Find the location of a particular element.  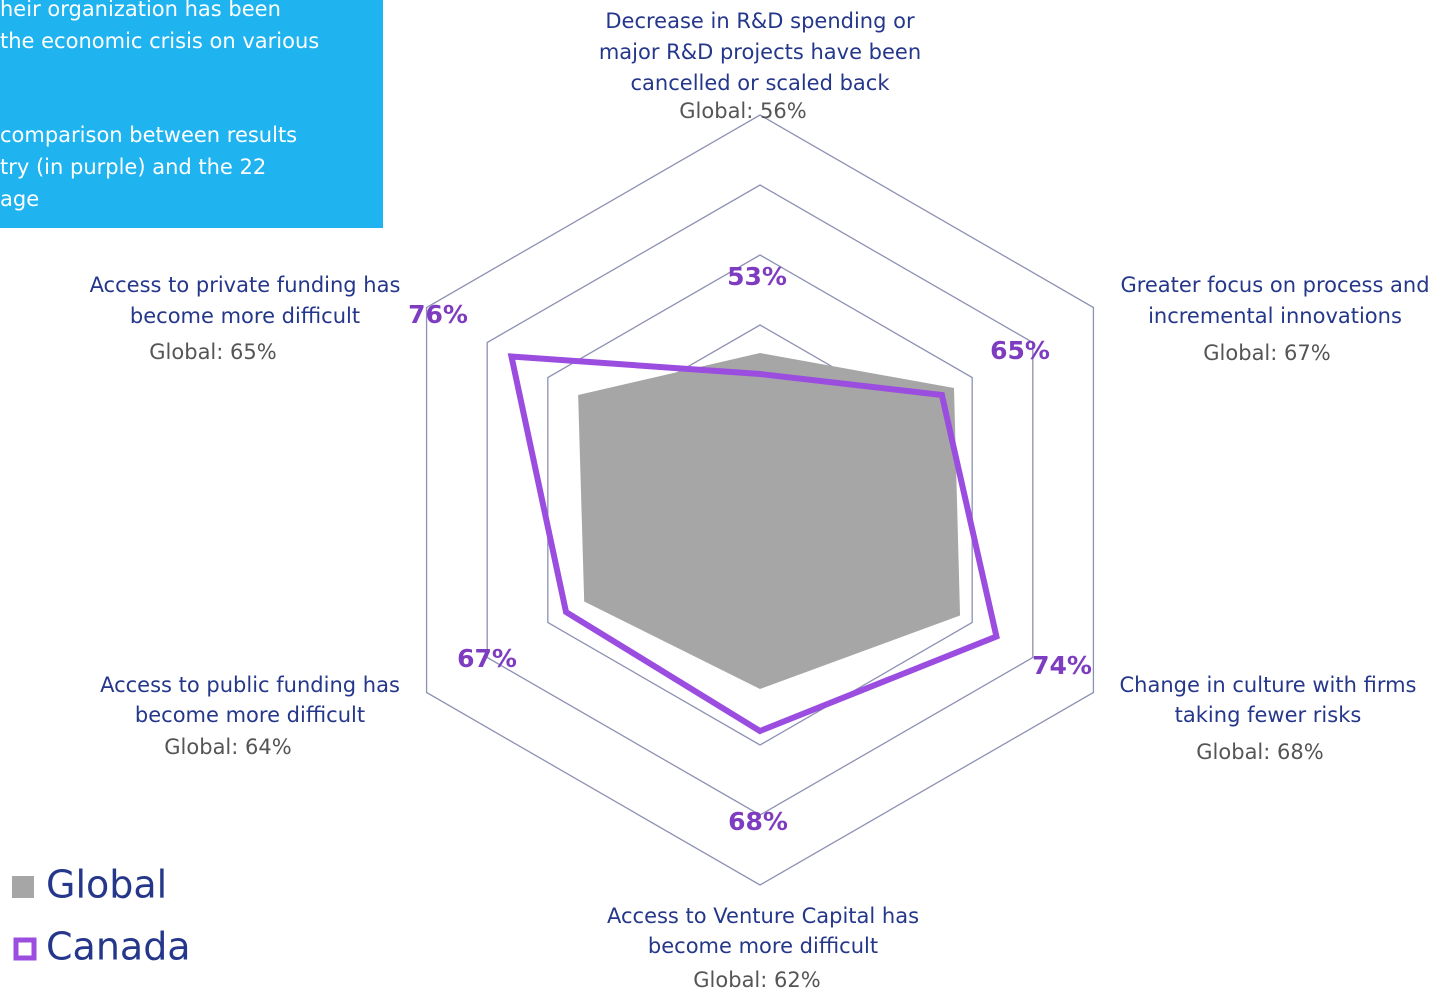

global-value-label: Global: 62% is located at coordinates (756, 980).